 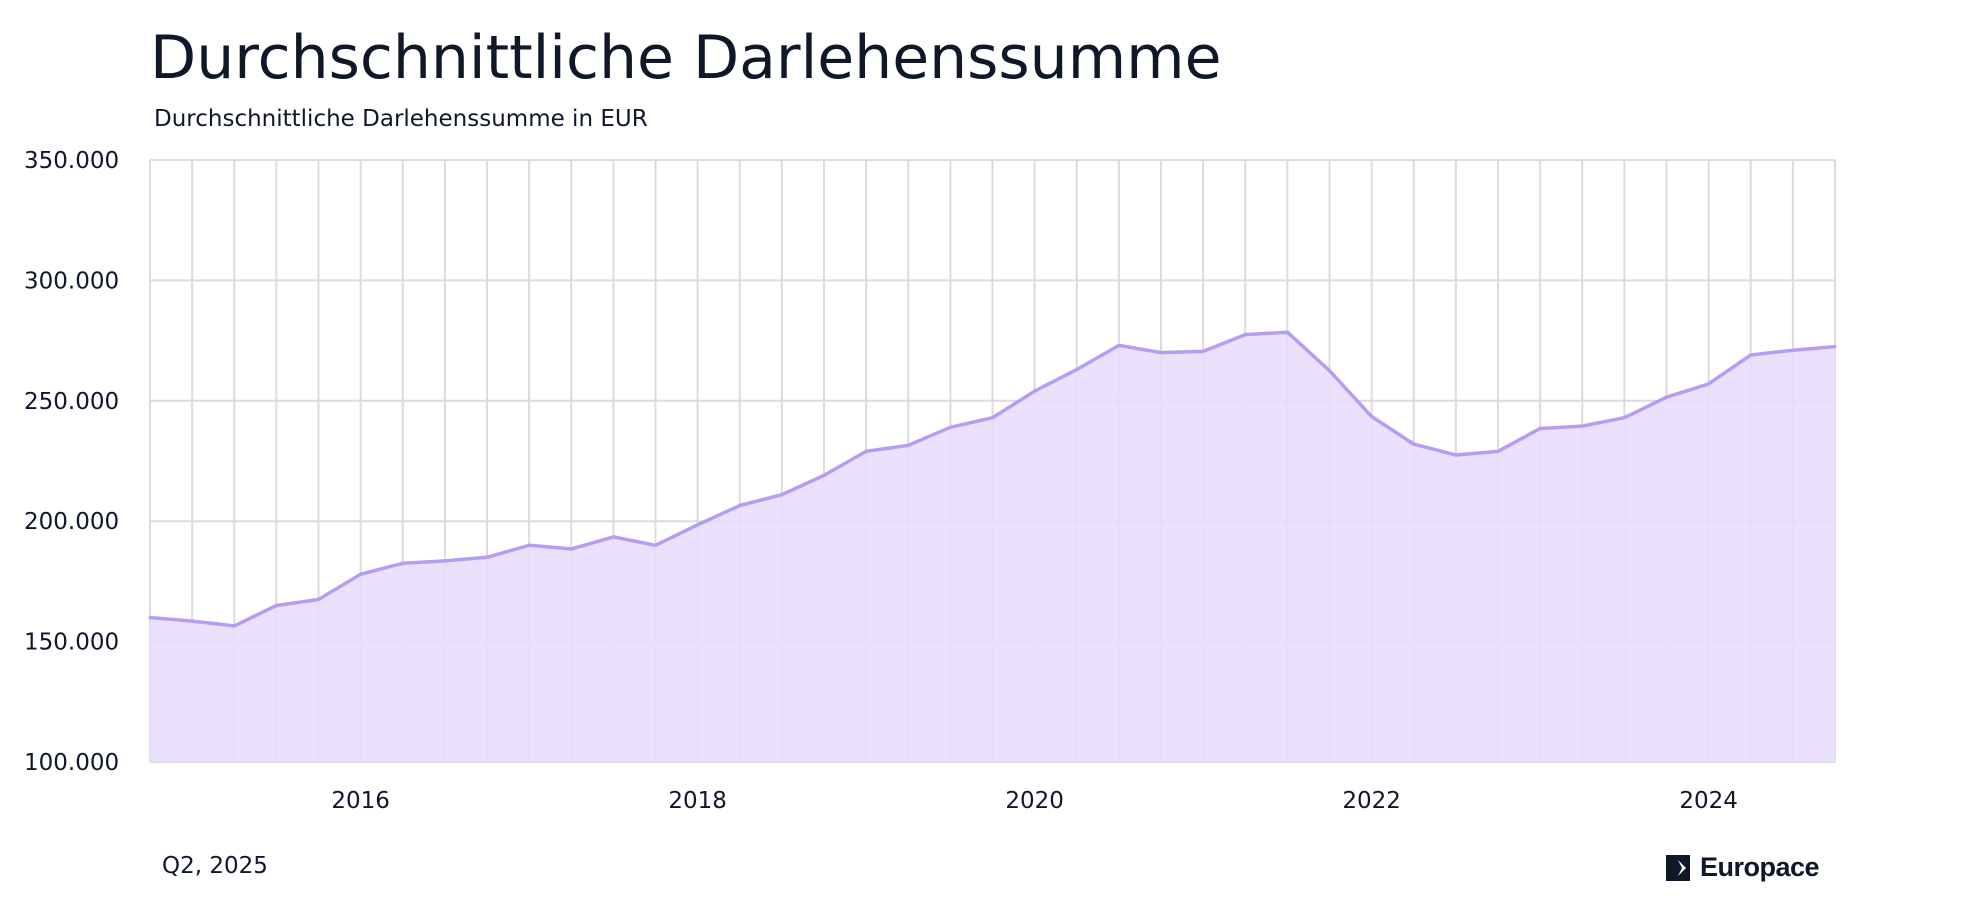 What do you see at coordinates (1371, 801) in the screenshot?
I see `x-tick-label: 2022` at bounding box center [1371, 801].